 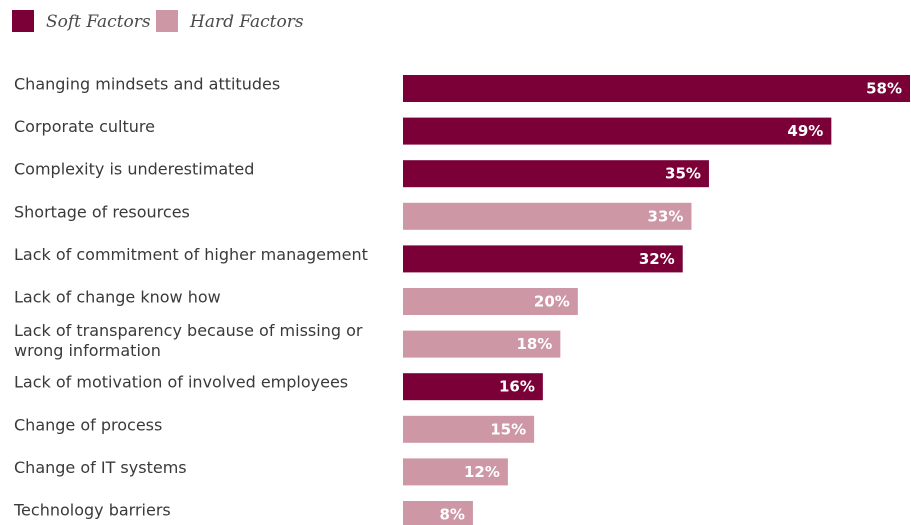 What do you see at coordinates (683, 174) in the screenshot?
I see `bar-value-label: 35%` at bounding box center [683, 174].